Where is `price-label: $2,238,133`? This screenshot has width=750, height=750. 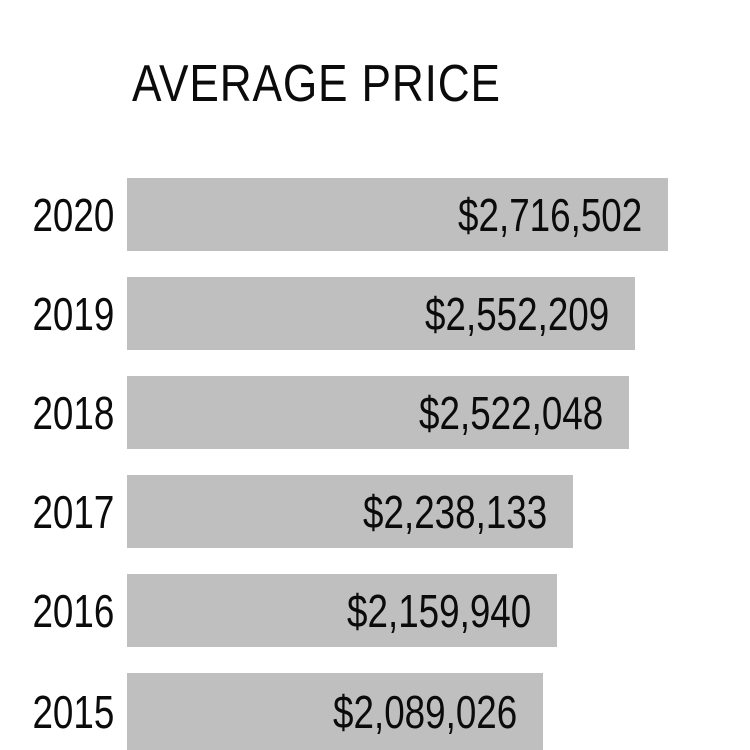
price-label: $2,238,133 is located at coordinates (454, 511).